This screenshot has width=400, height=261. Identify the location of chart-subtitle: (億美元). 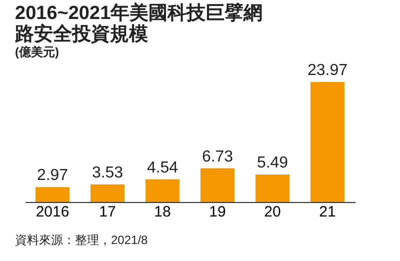
(37, 52).